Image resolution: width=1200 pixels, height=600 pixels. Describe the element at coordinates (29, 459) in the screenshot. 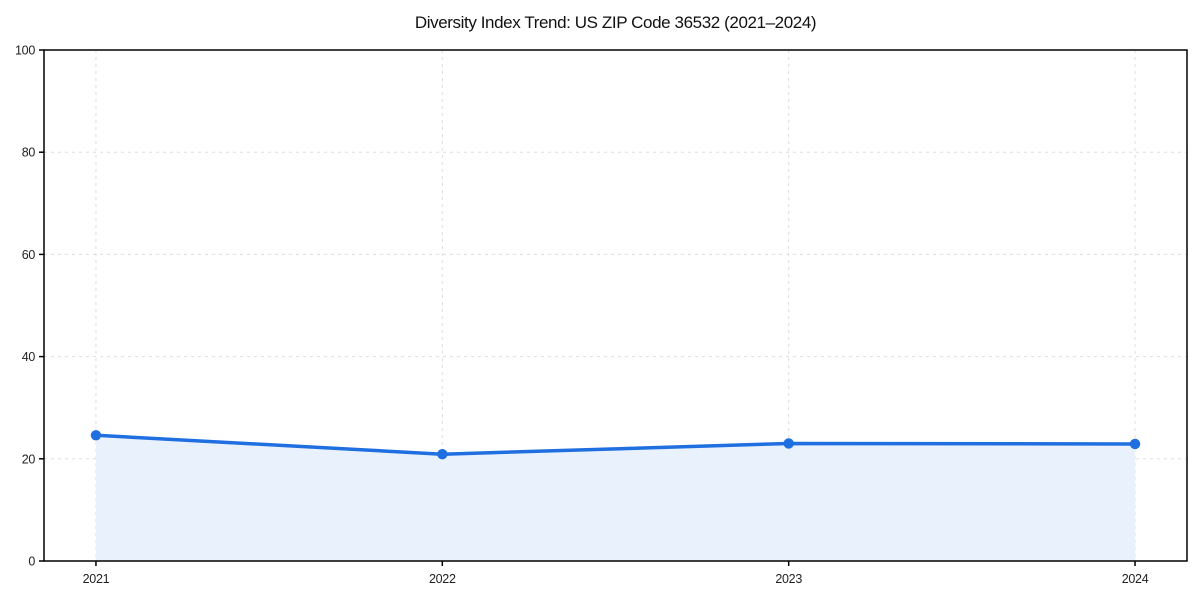

I see `y-tick-label: 20` at that location.